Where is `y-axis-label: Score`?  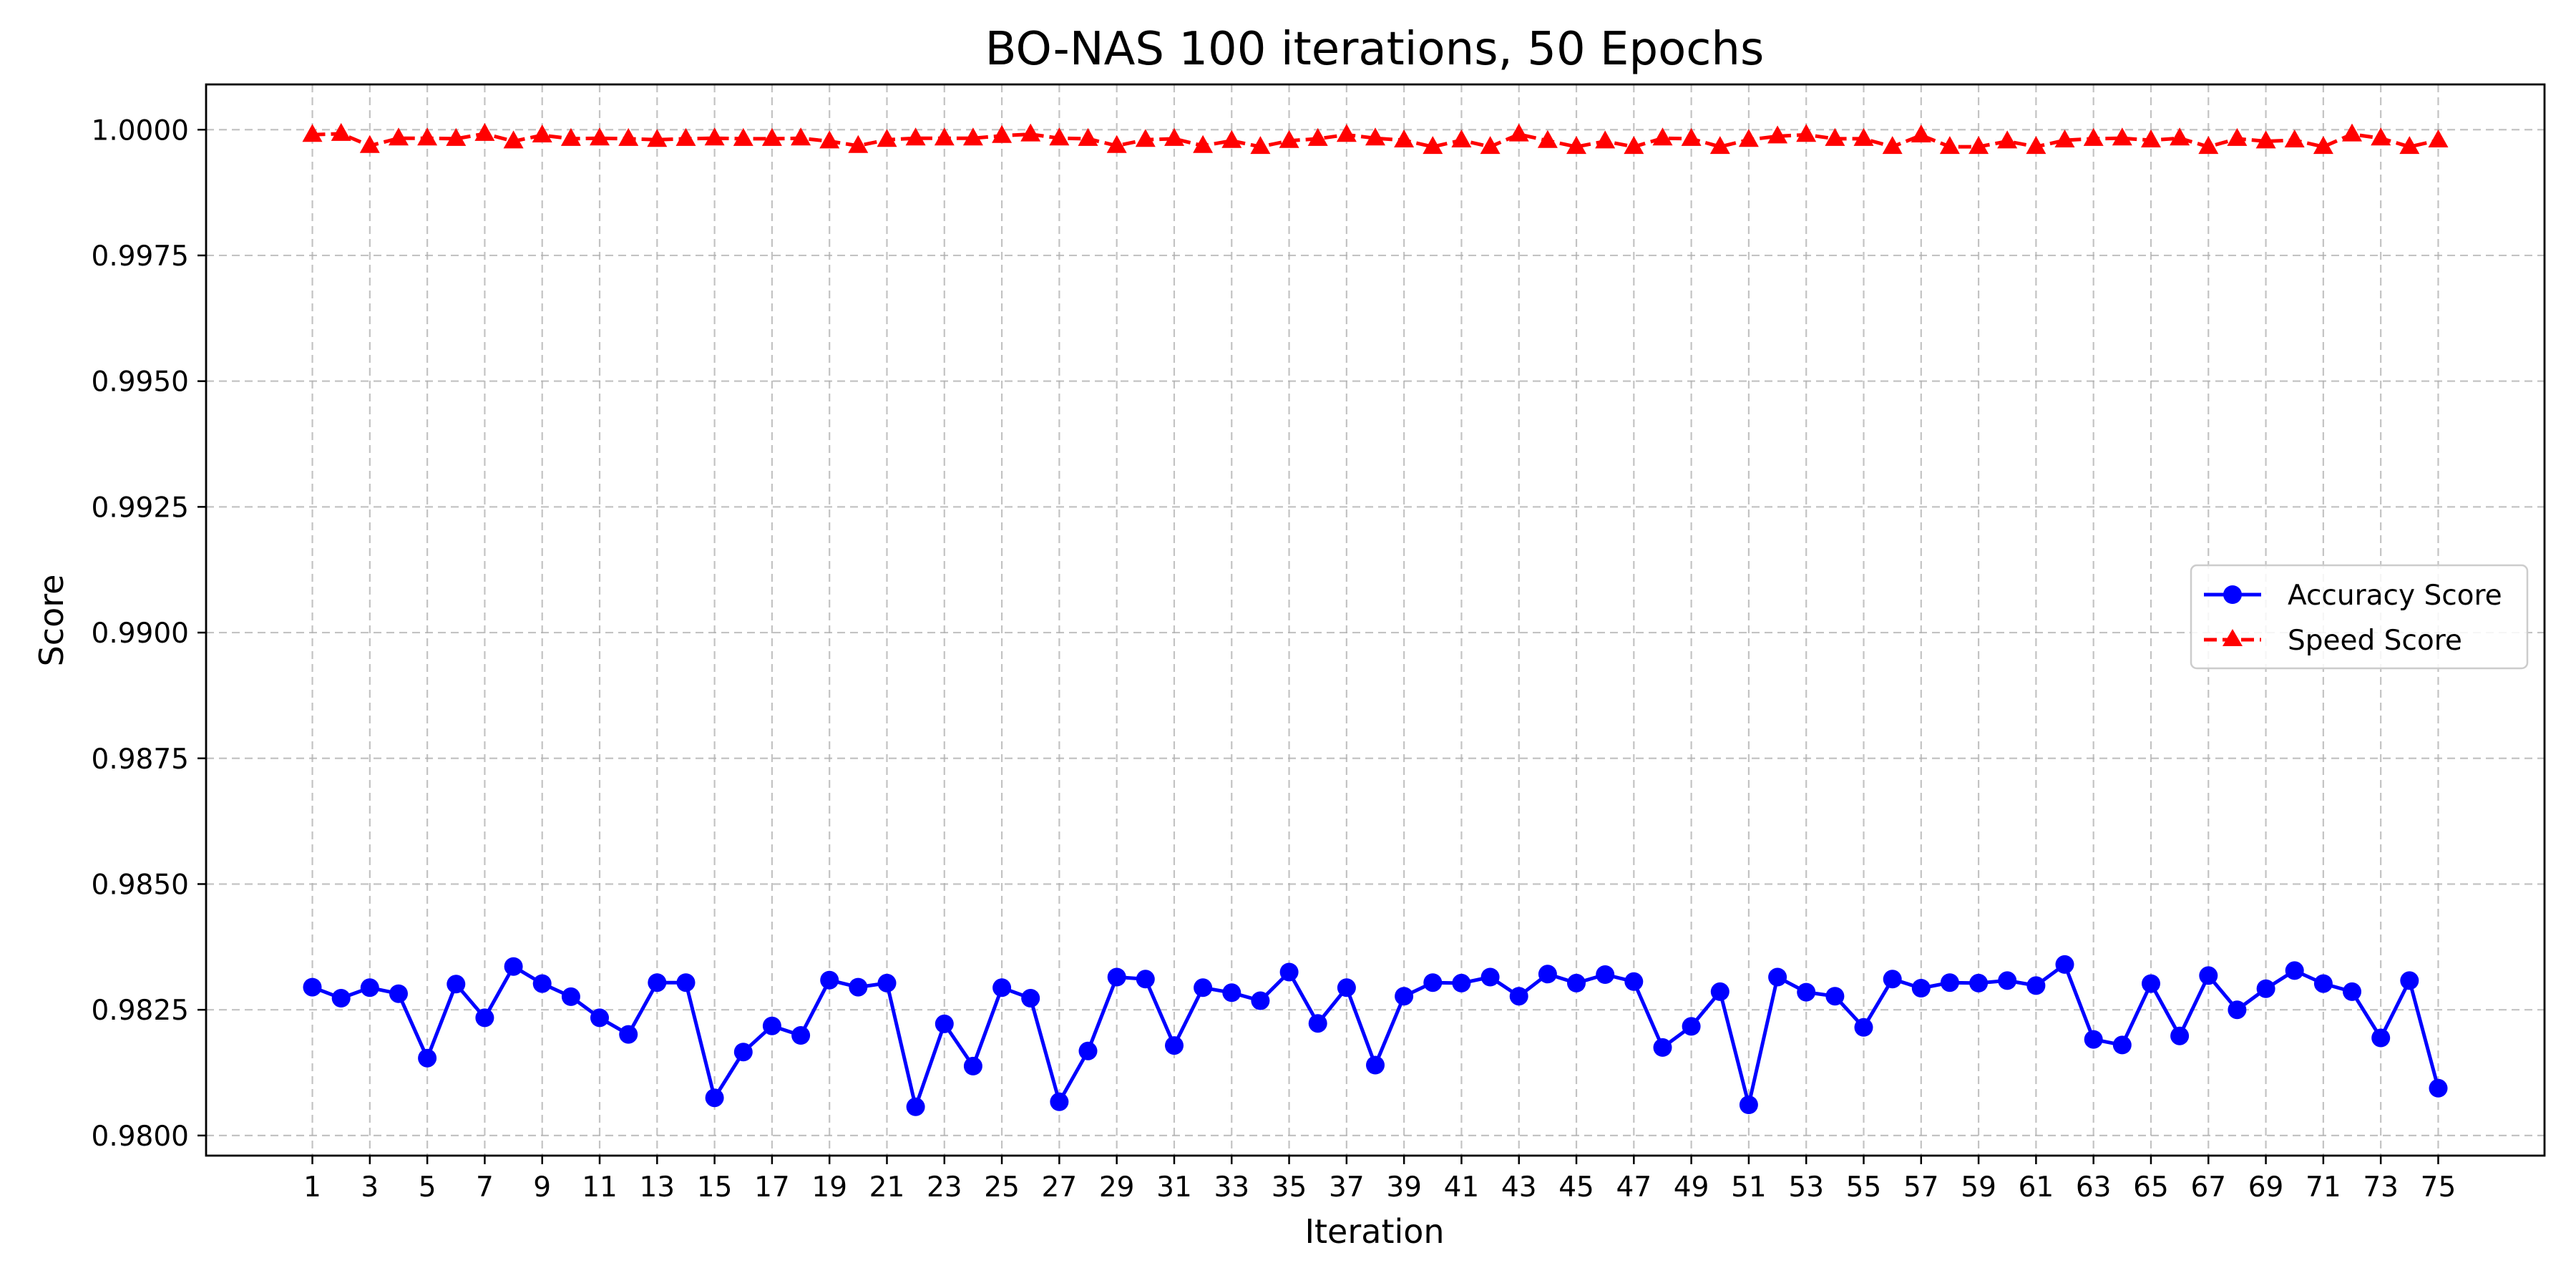
y-axis-label: Score is located at coordinates (51, 621).